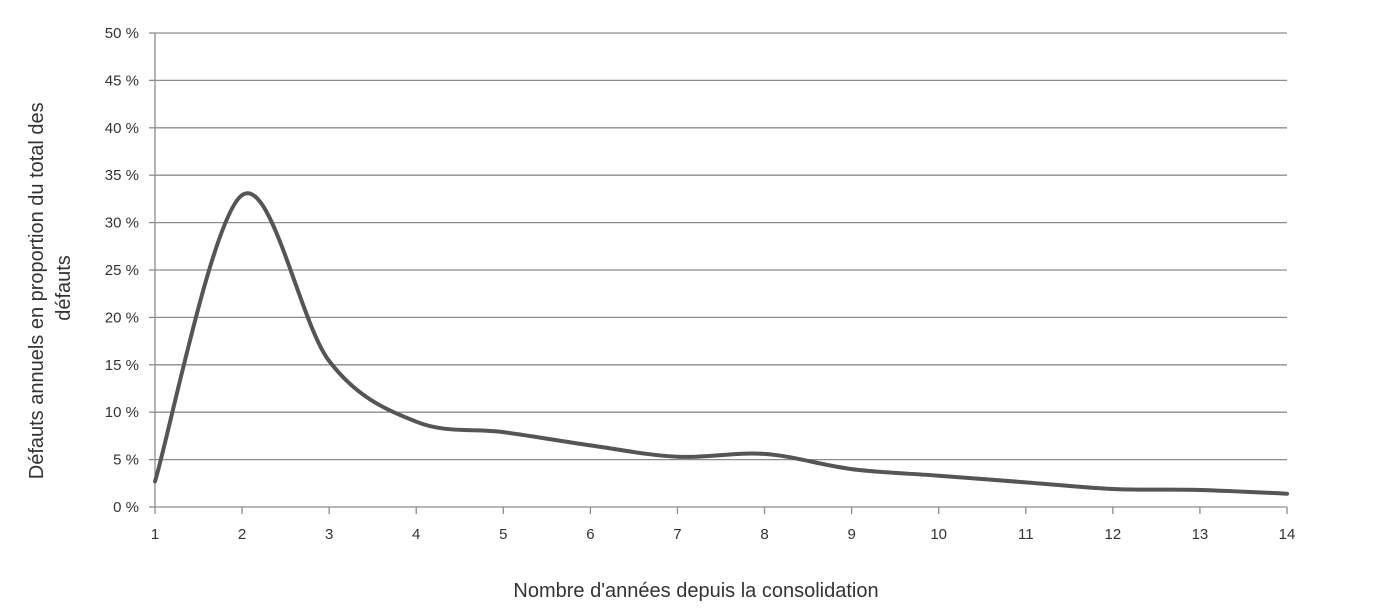 The height and width of the screenshot is (609, 1383). What do you see at coordinates (126, 460) in the screenshot?
I see `y-tick-label: 5 %` at bounding box center [126, 460].